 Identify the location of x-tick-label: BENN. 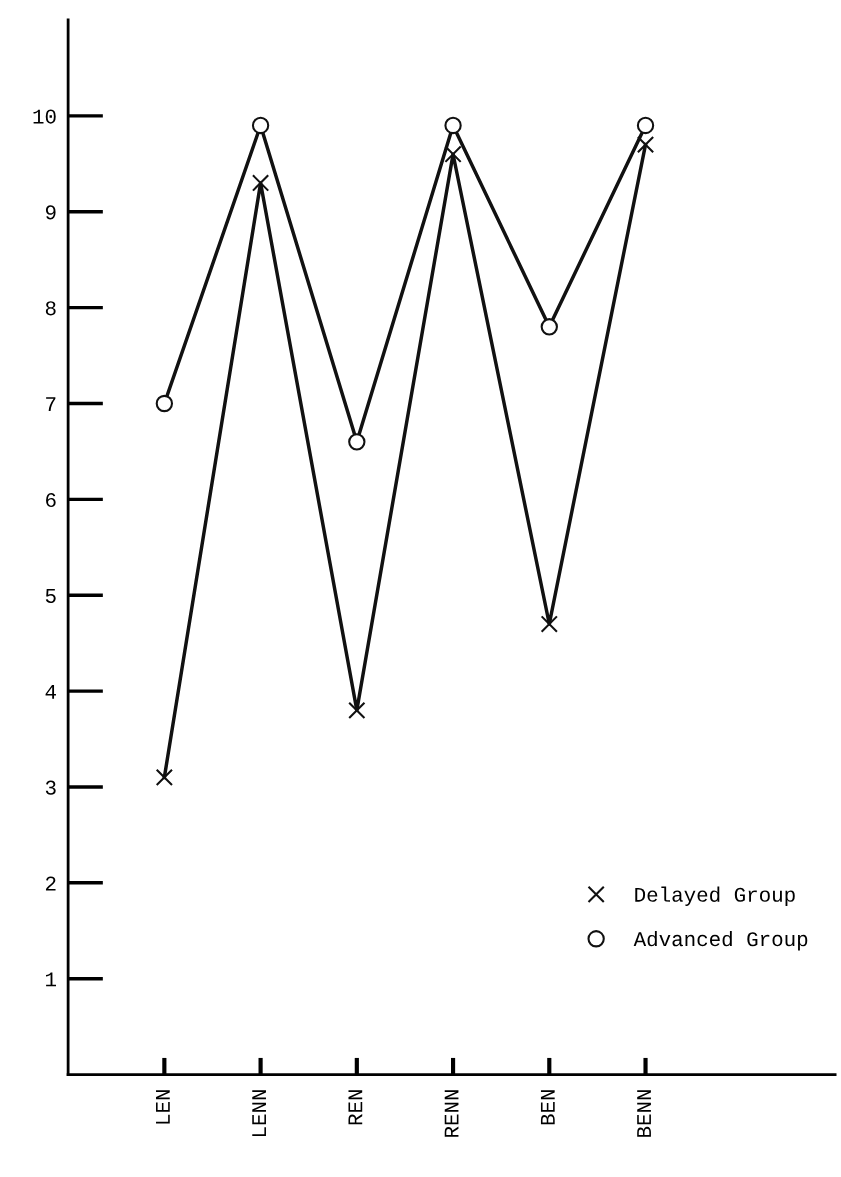
(644, 1113).